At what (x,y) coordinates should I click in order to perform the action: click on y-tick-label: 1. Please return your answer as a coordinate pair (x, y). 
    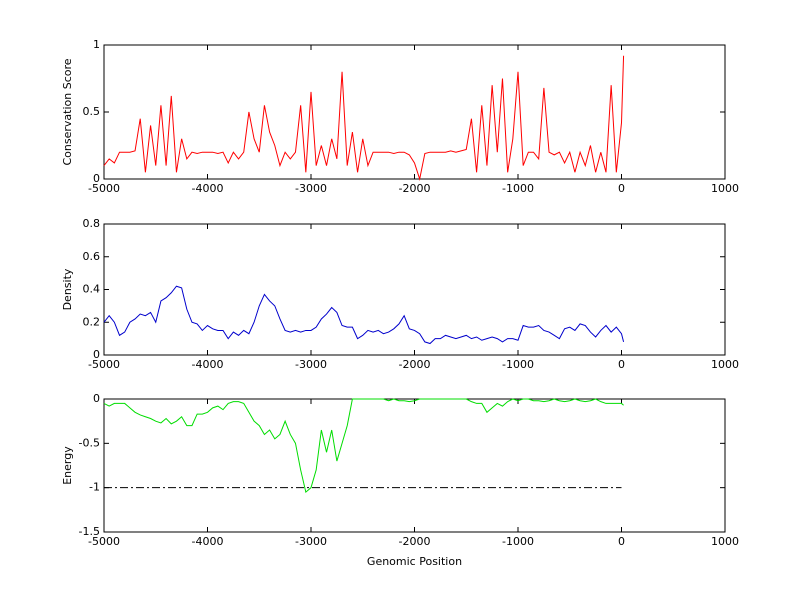
    Looking at the image, I should click on (96, 44).